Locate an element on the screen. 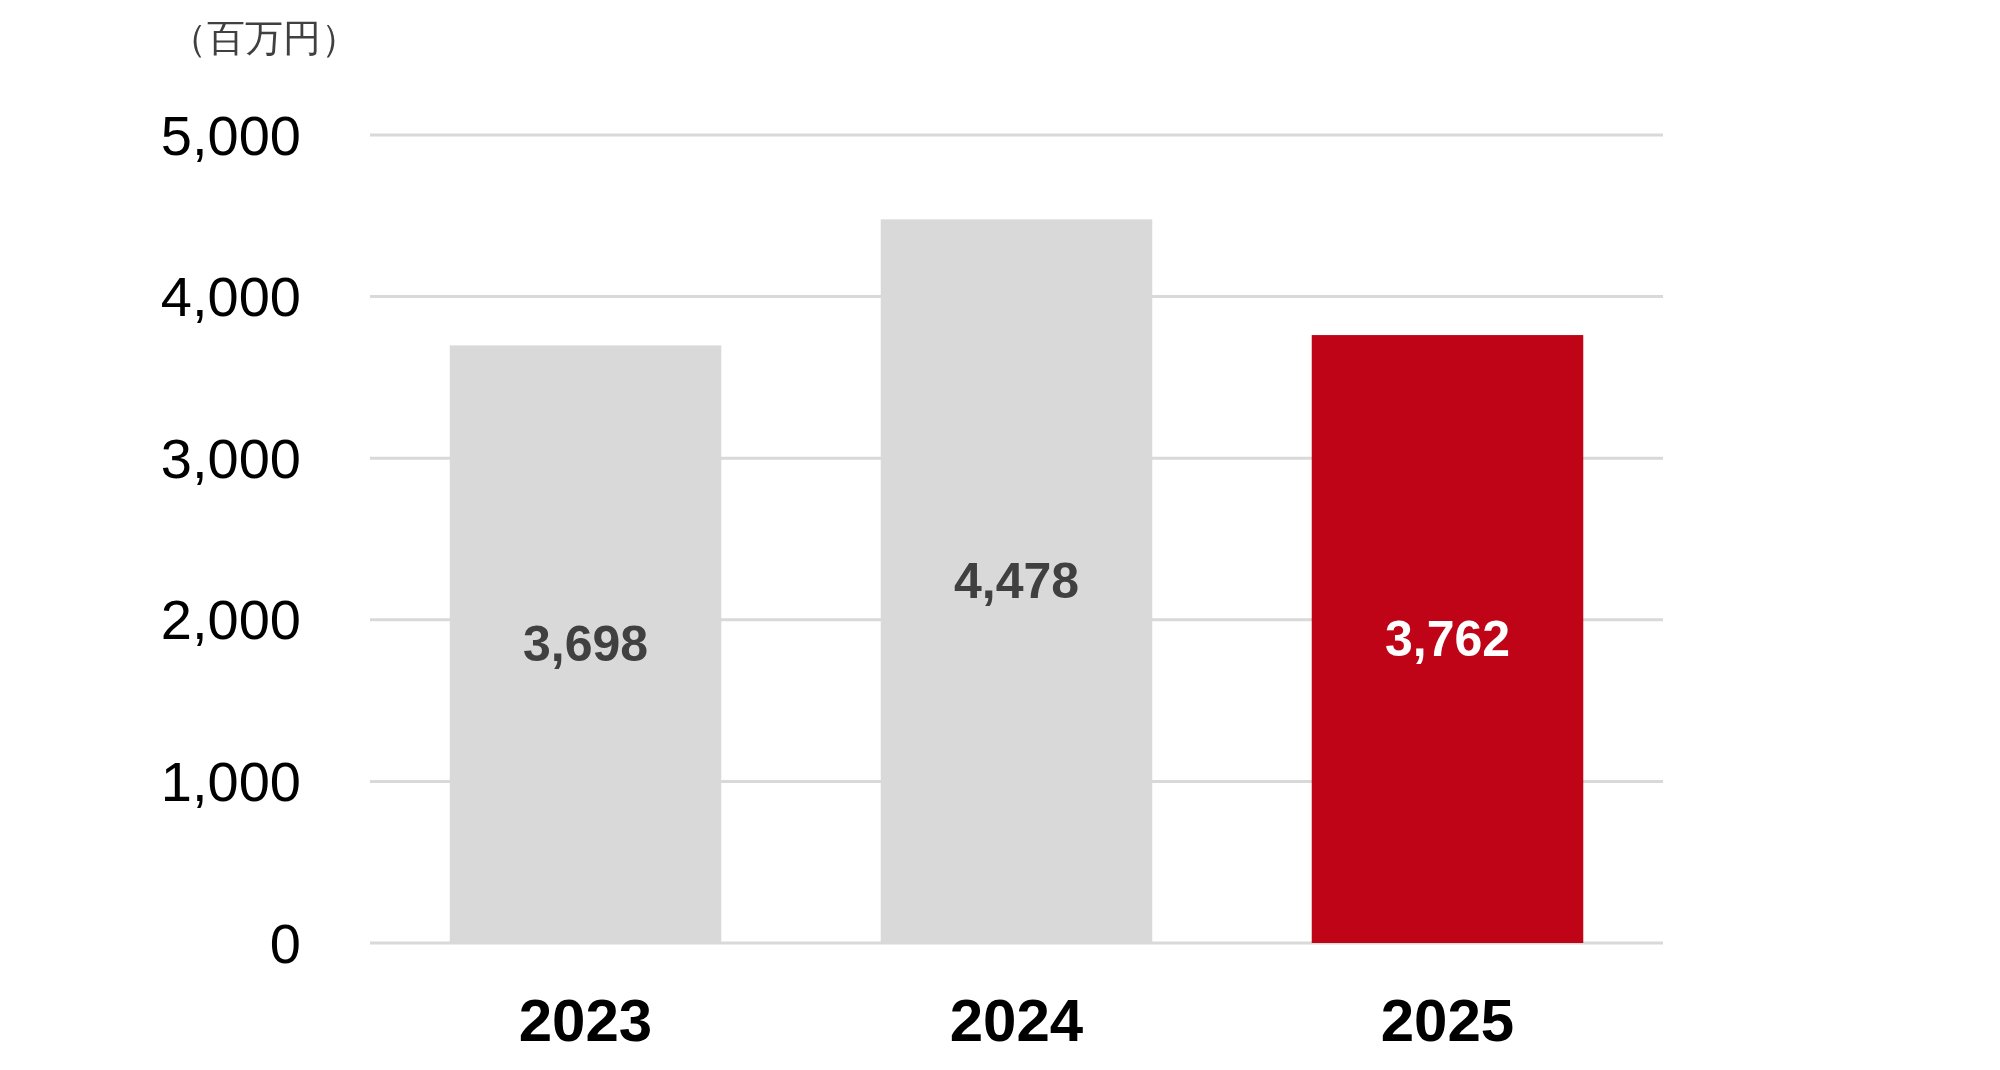 This screenshot has width=2000, height=1070. data-label: 3,762 is located at coordinates (1447, 639).